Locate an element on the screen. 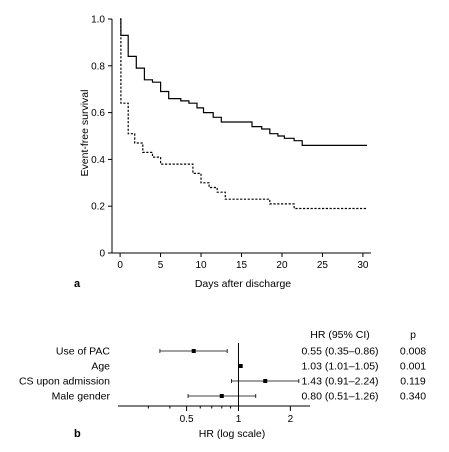 The width and height of the screenshot is (449, 452). km-x-axis-label: Days after discharge is located at coordinates (243, 284).